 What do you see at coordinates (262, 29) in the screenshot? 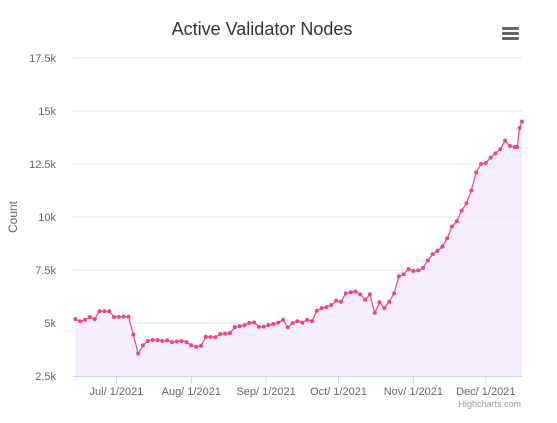
I see `chart-title: Active Validator Nodes` at bounding box center [262, 29].